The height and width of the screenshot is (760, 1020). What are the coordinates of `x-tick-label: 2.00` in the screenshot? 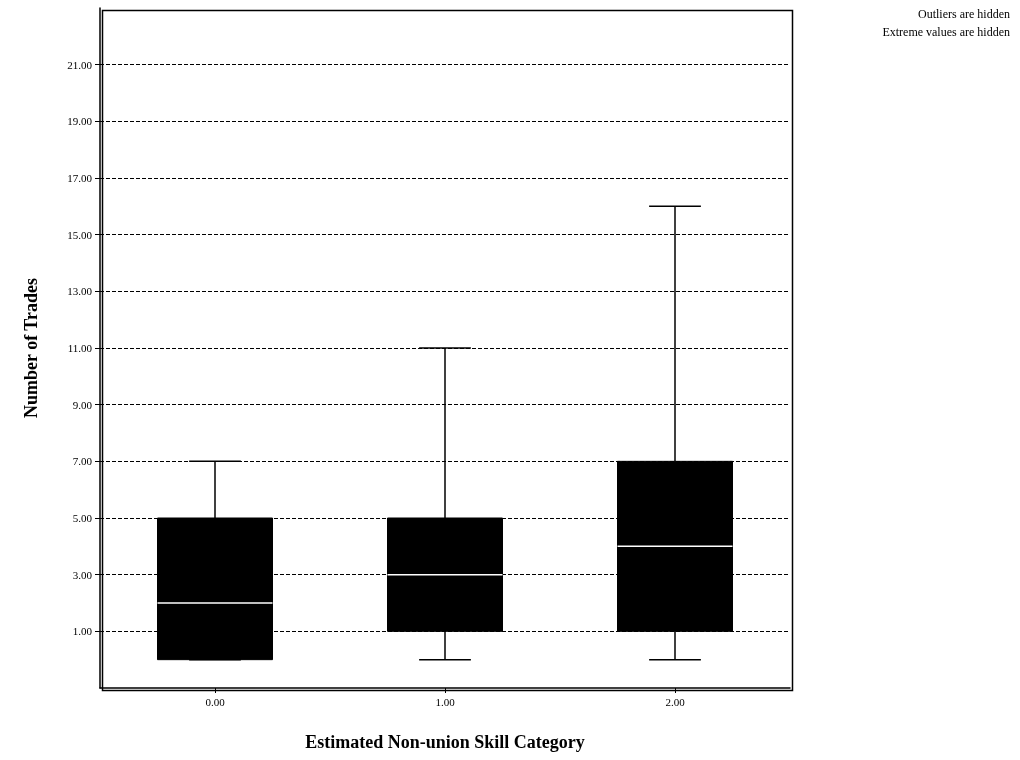 It's located at (675, 701).